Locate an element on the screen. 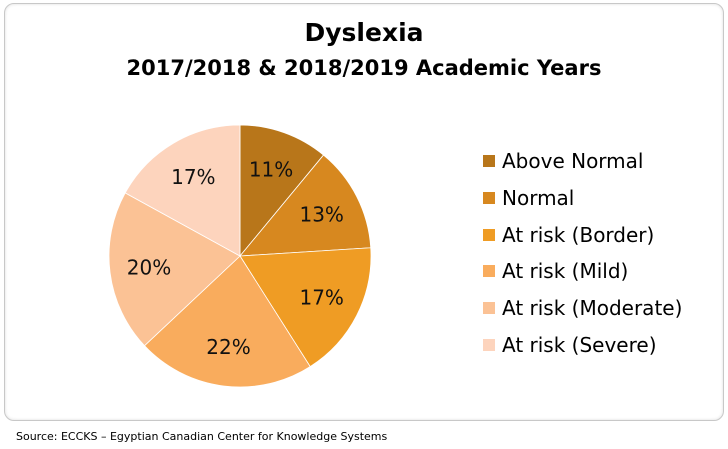 The width and height of the screenshot is (728, 449). legend-item: At risk (Moderate) is located at coordinates (582, 308).